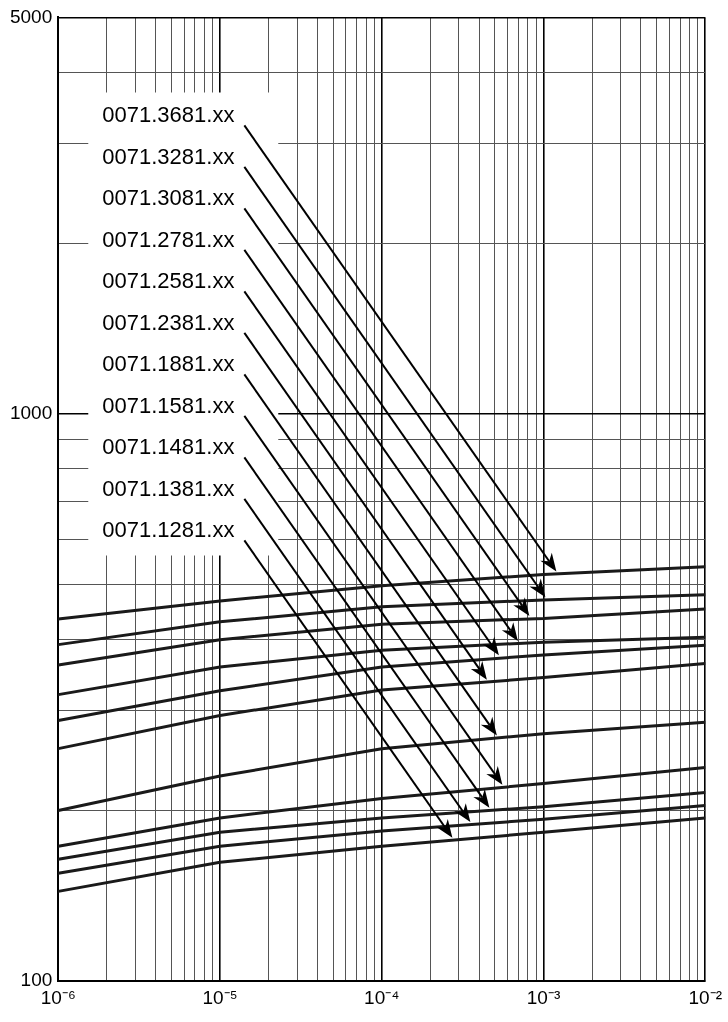  I want to click on x-tick-label: 10⁻⁵, so click(220, 997).